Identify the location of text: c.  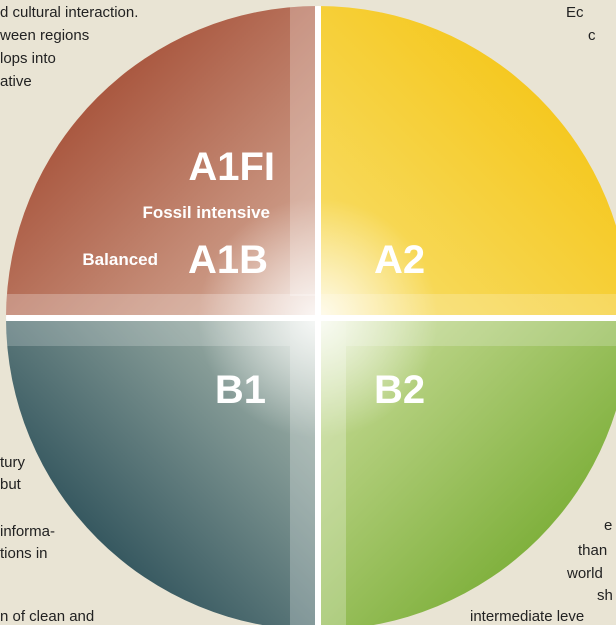
(592, 35).